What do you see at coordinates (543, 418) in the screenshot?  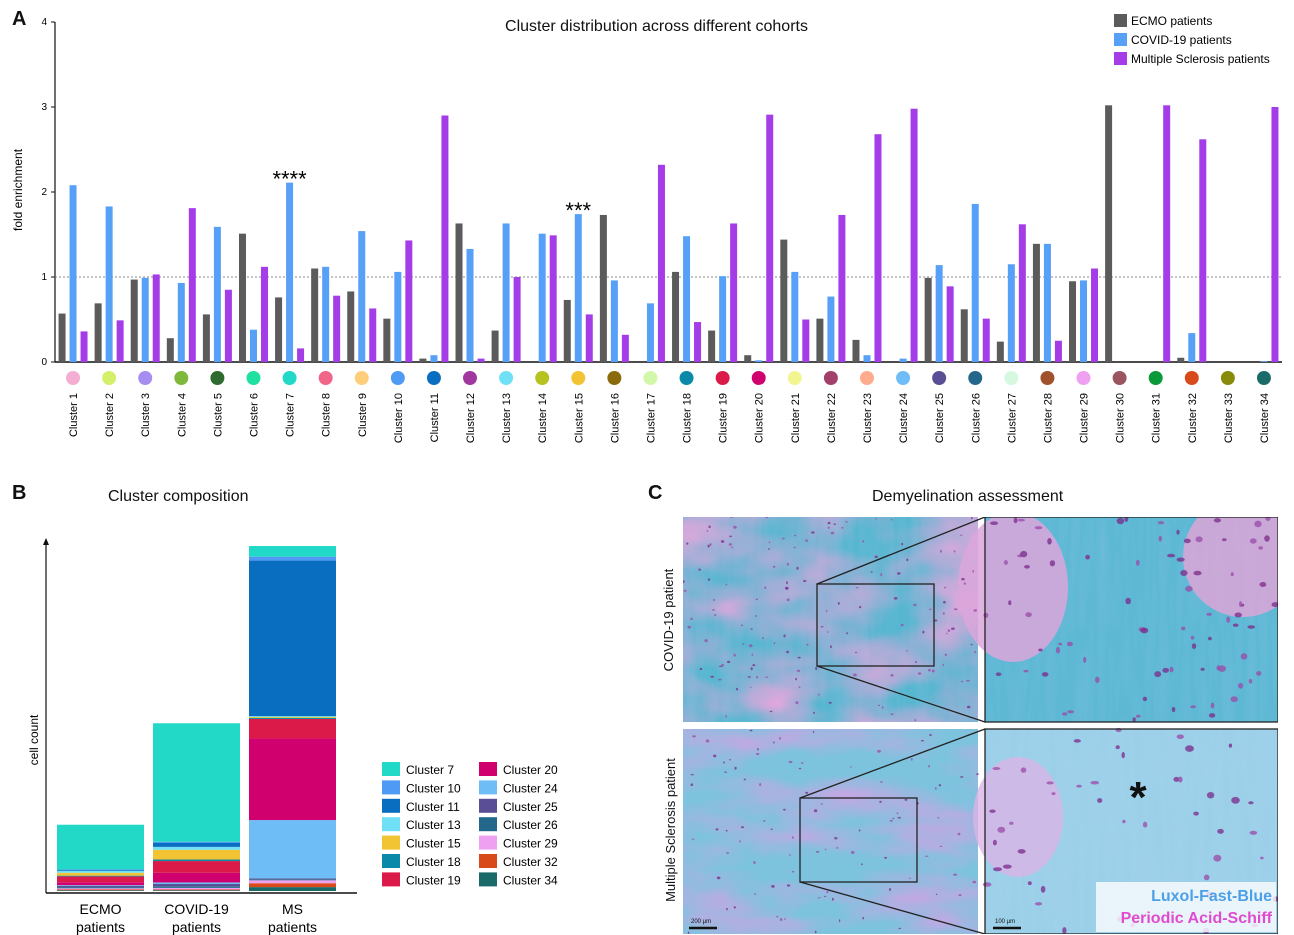 I see `x-tick-label: Cluster 14` at bounding box center [543, 418].